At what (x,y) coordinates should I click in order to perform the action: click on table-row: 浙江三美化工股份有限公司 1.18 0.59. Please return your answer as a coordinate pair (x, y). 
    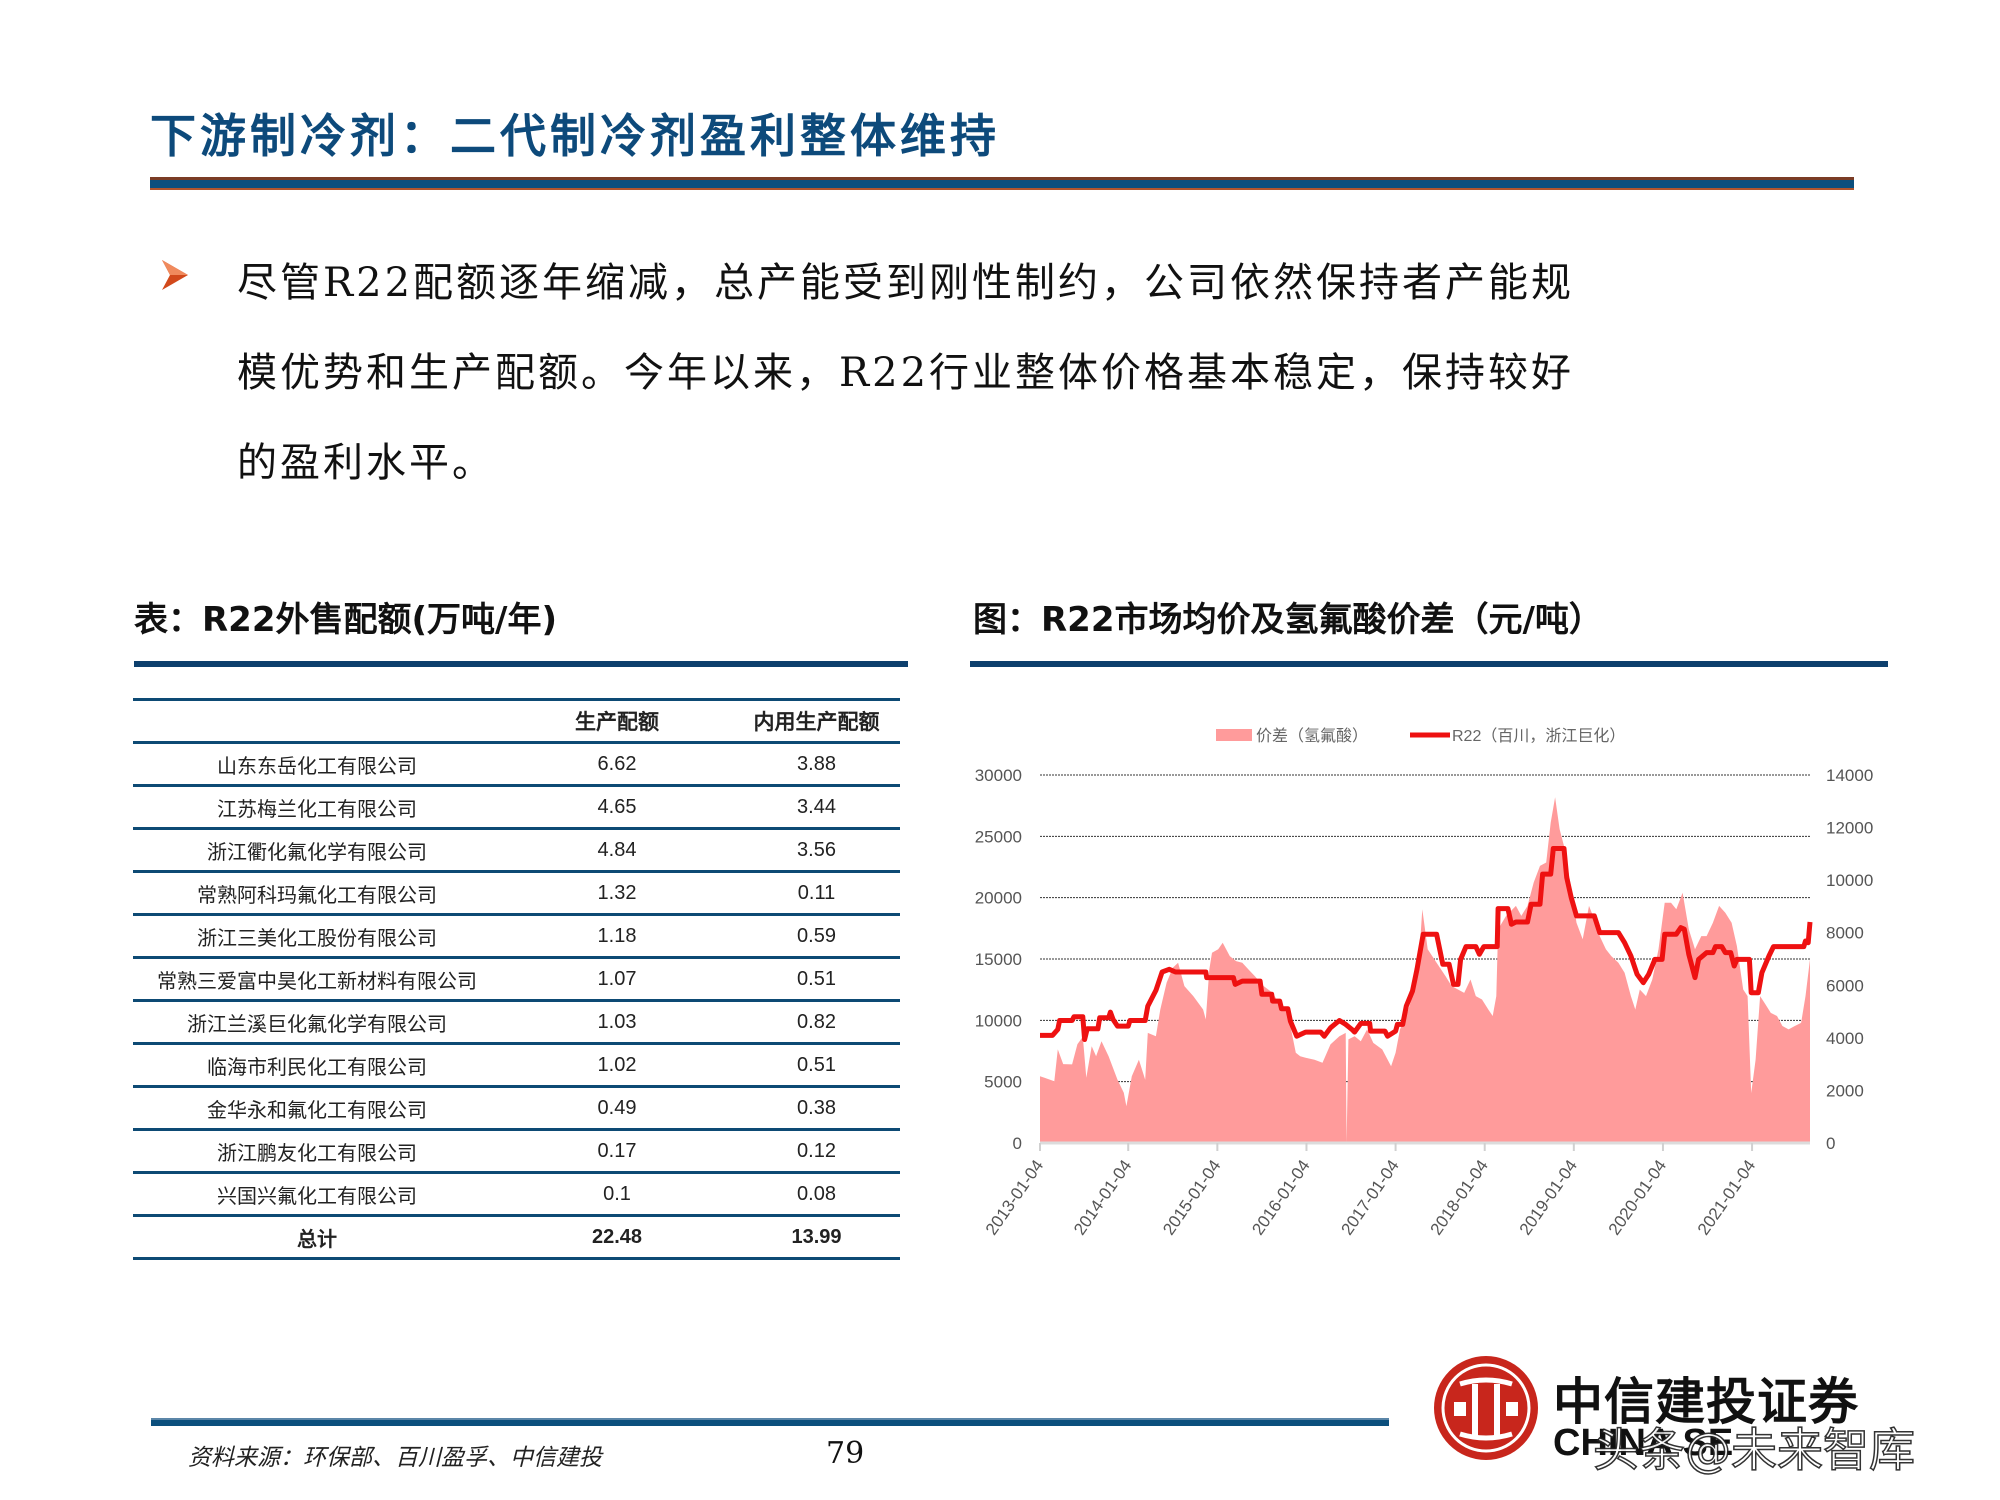
    Looking at the image, I should click on (516, 936).